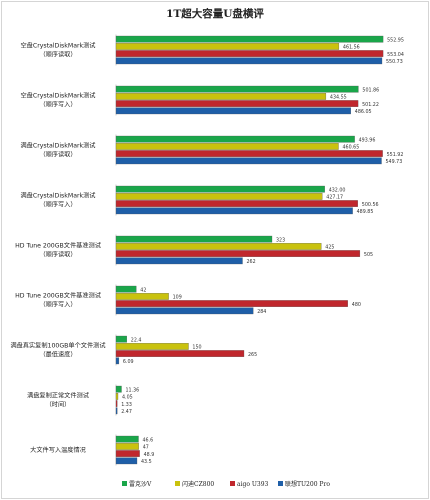 This screenshot has height=500, width=430. Describe the element at coordinates (58, 396) in the screenshot. I see `category-label-line: 满盘复制正常文件测试` at that location.